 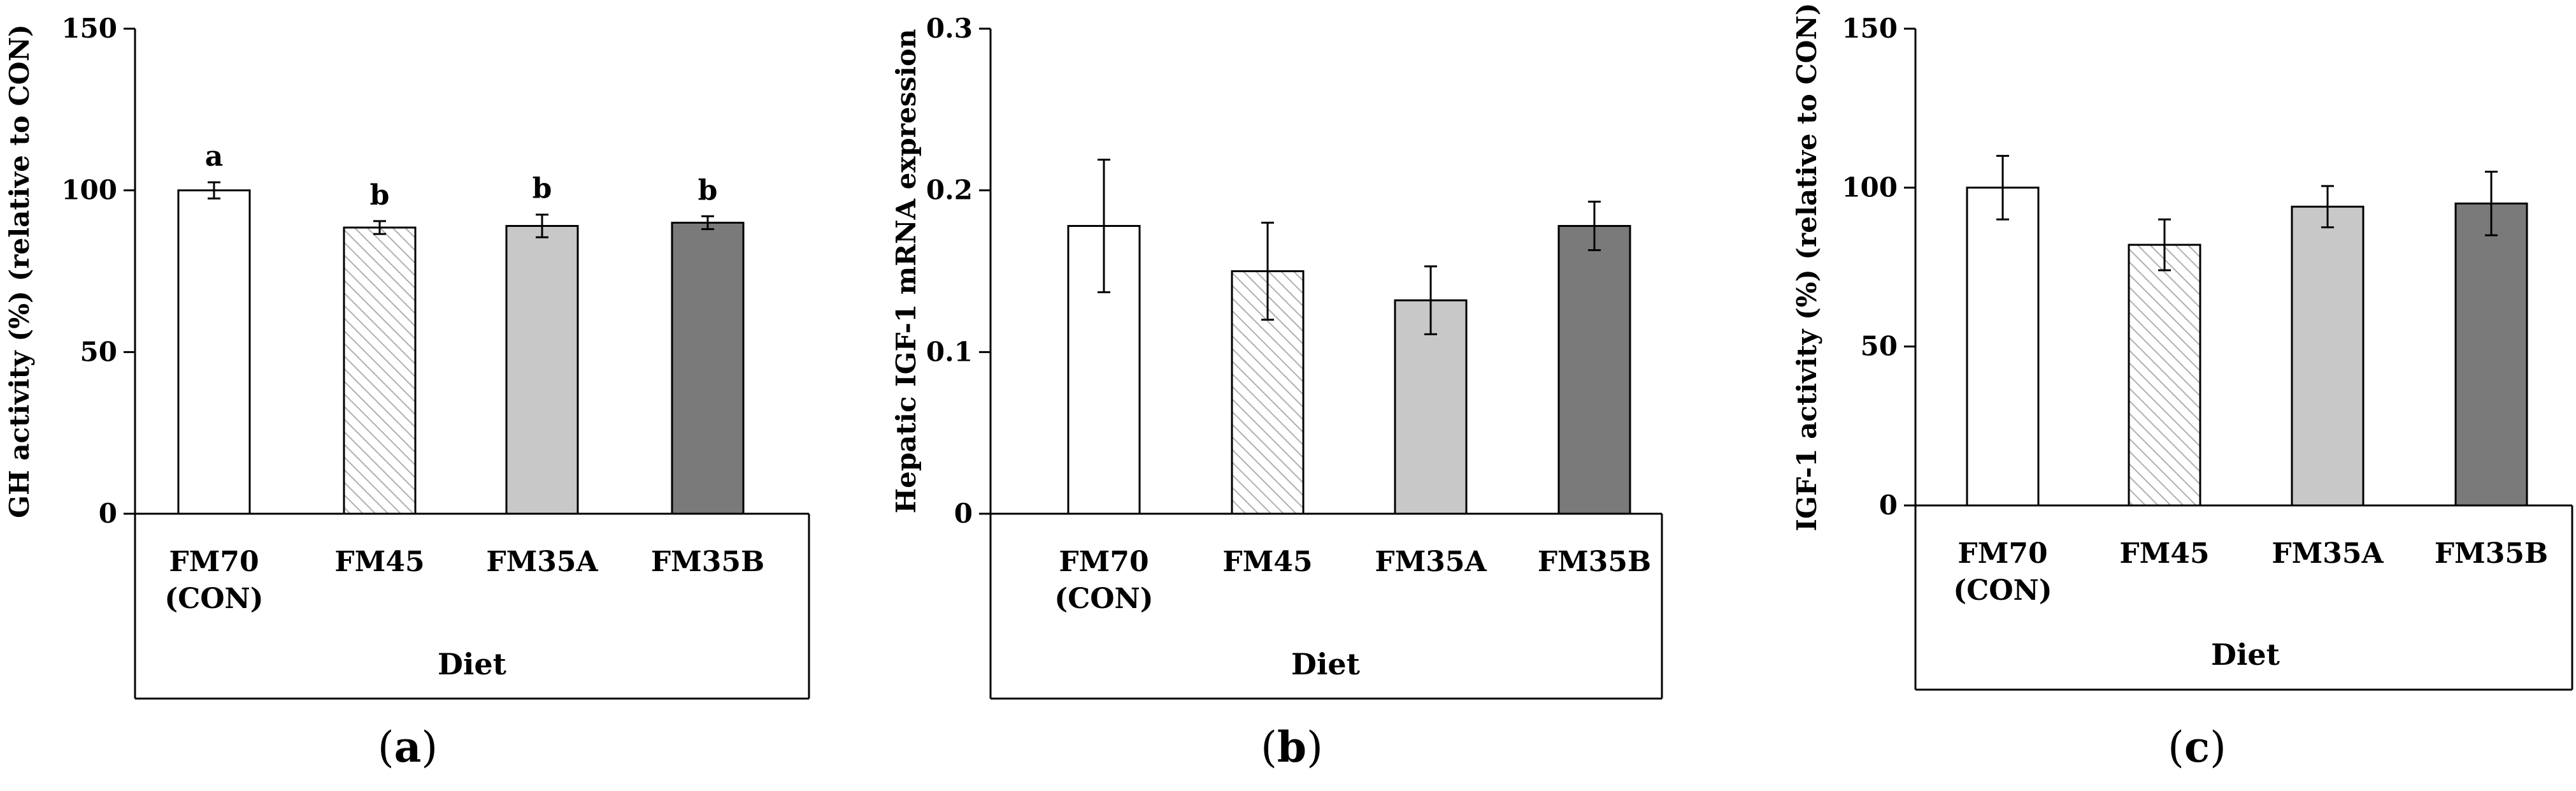 What do you see at coordinates (19, 271) in the screenshot?
I see `y-axis-label: GH activity (%) (relative to CON)` at bounding box center [19, 271].